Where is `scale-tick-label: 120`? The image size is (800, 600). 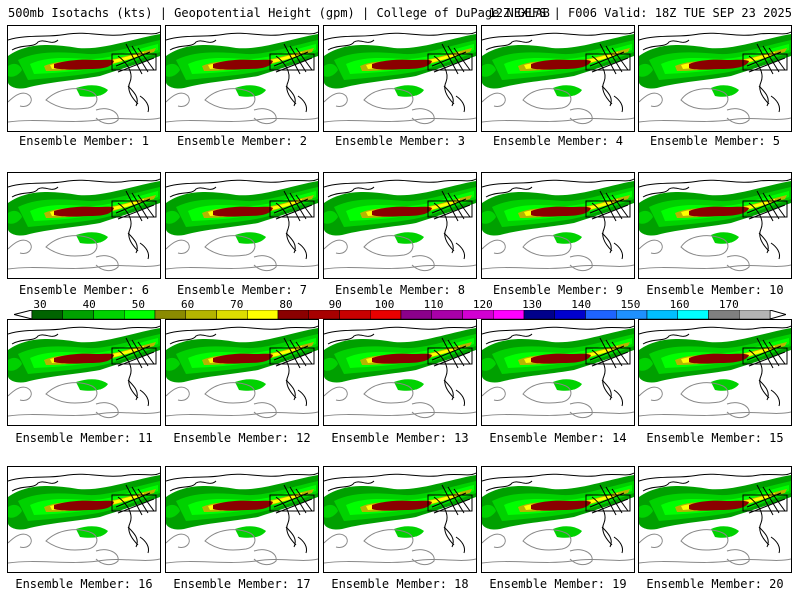 scale-tick-label: 120 is located at coordinates (482, 304).